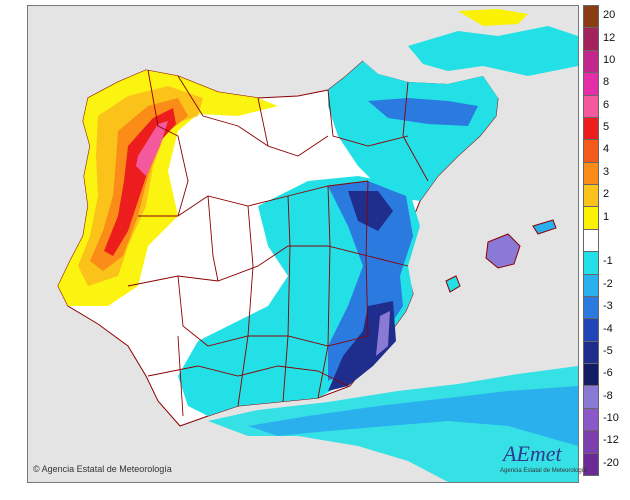 The height and width of the screenshot is (500, 630). I want to click on cold-anomaly-deep, so click(370, 211).